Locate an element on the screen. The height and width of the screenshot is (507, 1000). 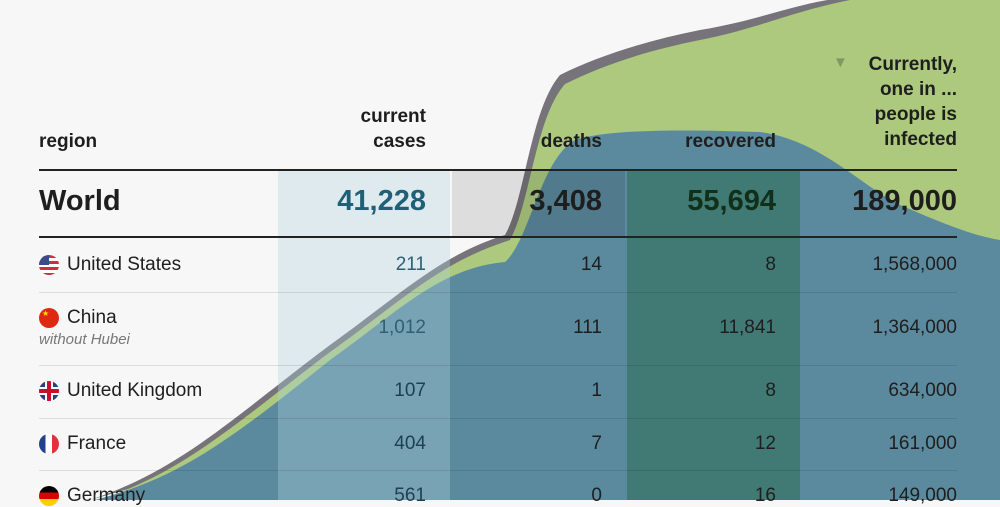
country-name: United States is located at coordinates (124, 264).